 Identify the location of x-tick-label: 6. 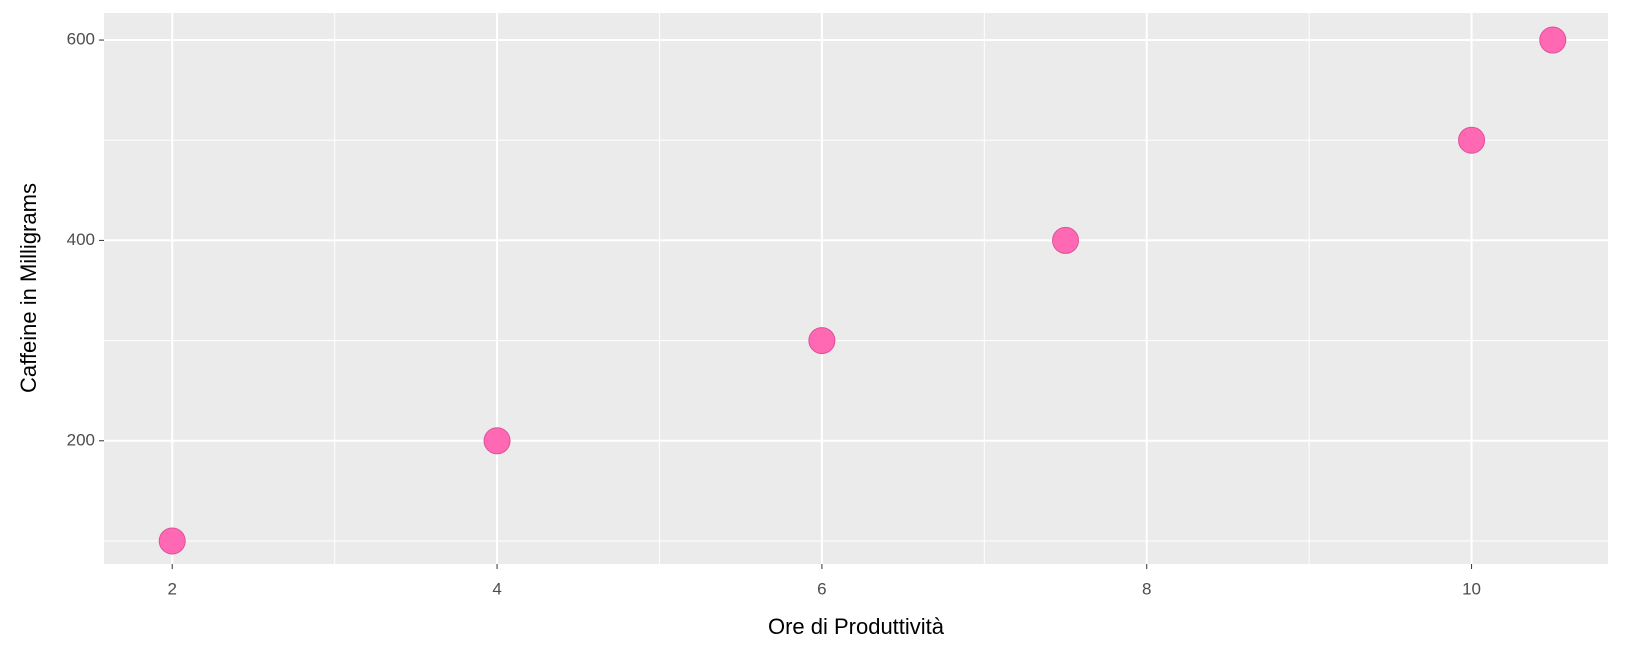
(821, 588).